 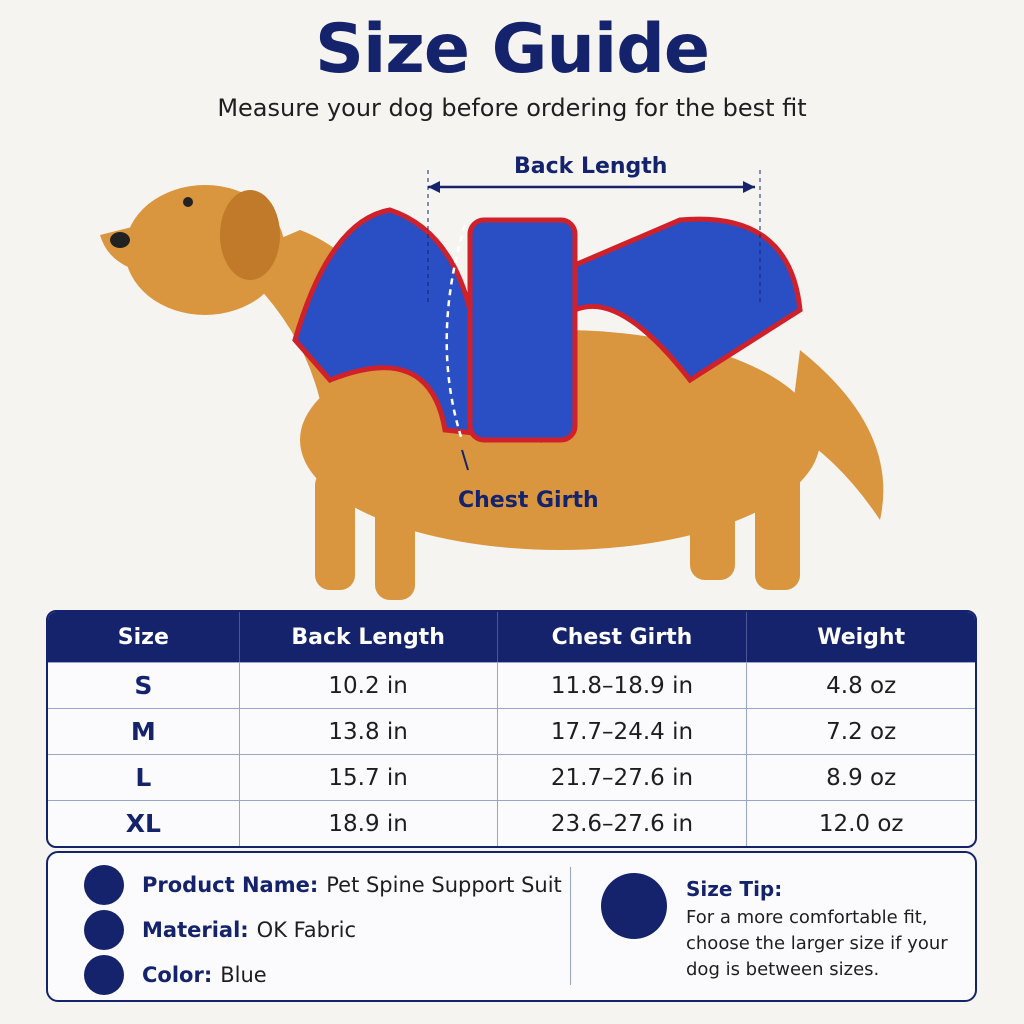 What do you see at coordinates (143, 685) in the screenshot?
I see `size-cell: S` at bounding box center [143, 685].